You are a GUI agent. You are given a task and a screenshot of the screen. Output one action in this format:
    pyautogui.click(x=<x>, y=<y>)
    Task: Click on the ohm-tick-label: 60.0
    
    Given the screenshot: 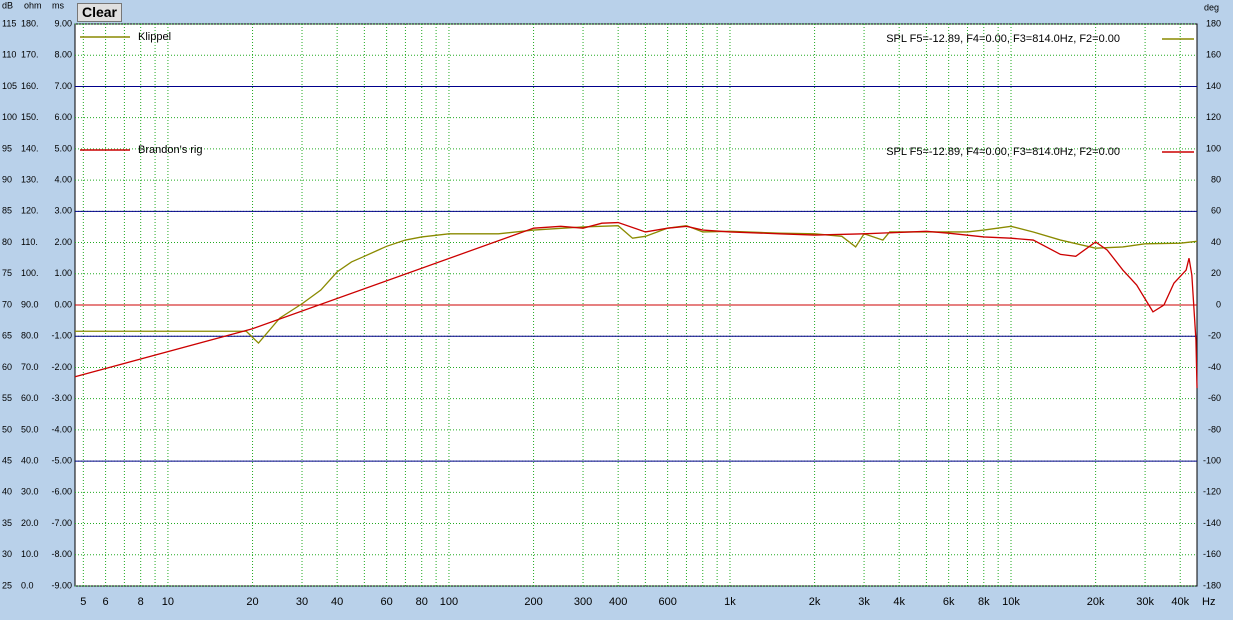 What is the action you would take?
    pyautogui.click(x=30, y=398)
    